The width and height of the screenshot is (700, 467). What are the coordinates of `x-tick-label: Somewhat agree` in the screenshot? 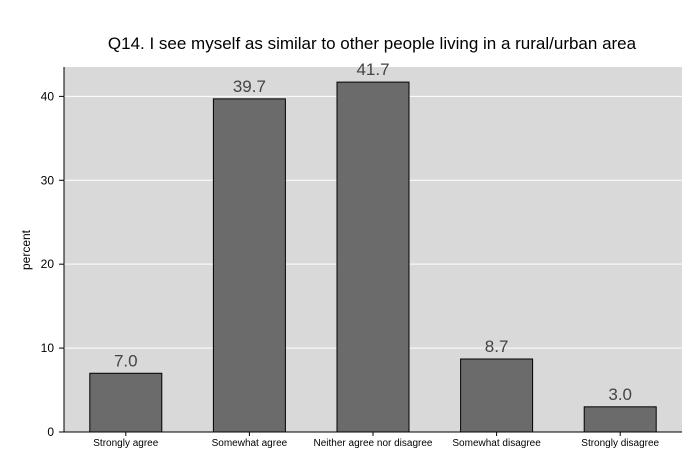 It's located at (250, 443).